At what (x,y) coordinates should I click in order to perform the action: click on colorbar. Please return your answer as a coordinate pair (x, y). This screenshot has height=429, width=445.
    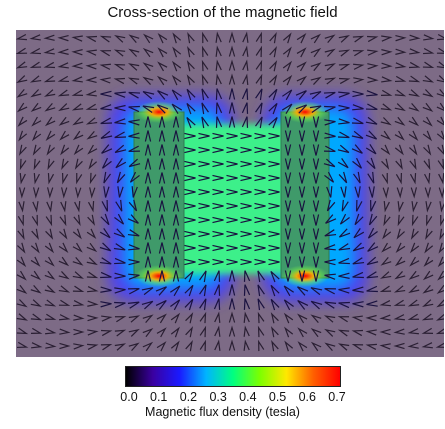
    Looking at the image, I should click on (233, 376).